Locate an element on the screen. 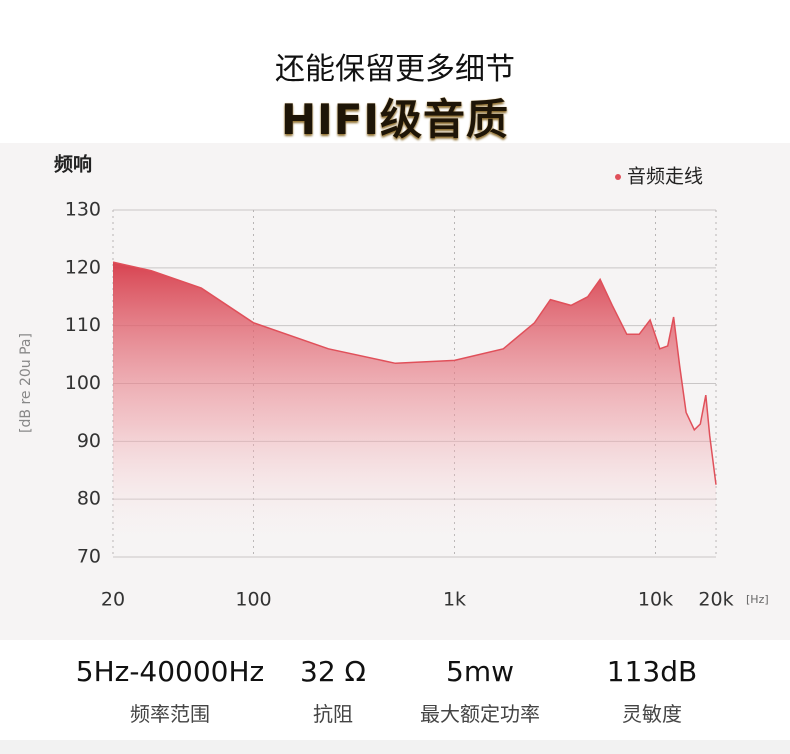  spec-label: 灵敏度 is located at coordinates (652, 714).